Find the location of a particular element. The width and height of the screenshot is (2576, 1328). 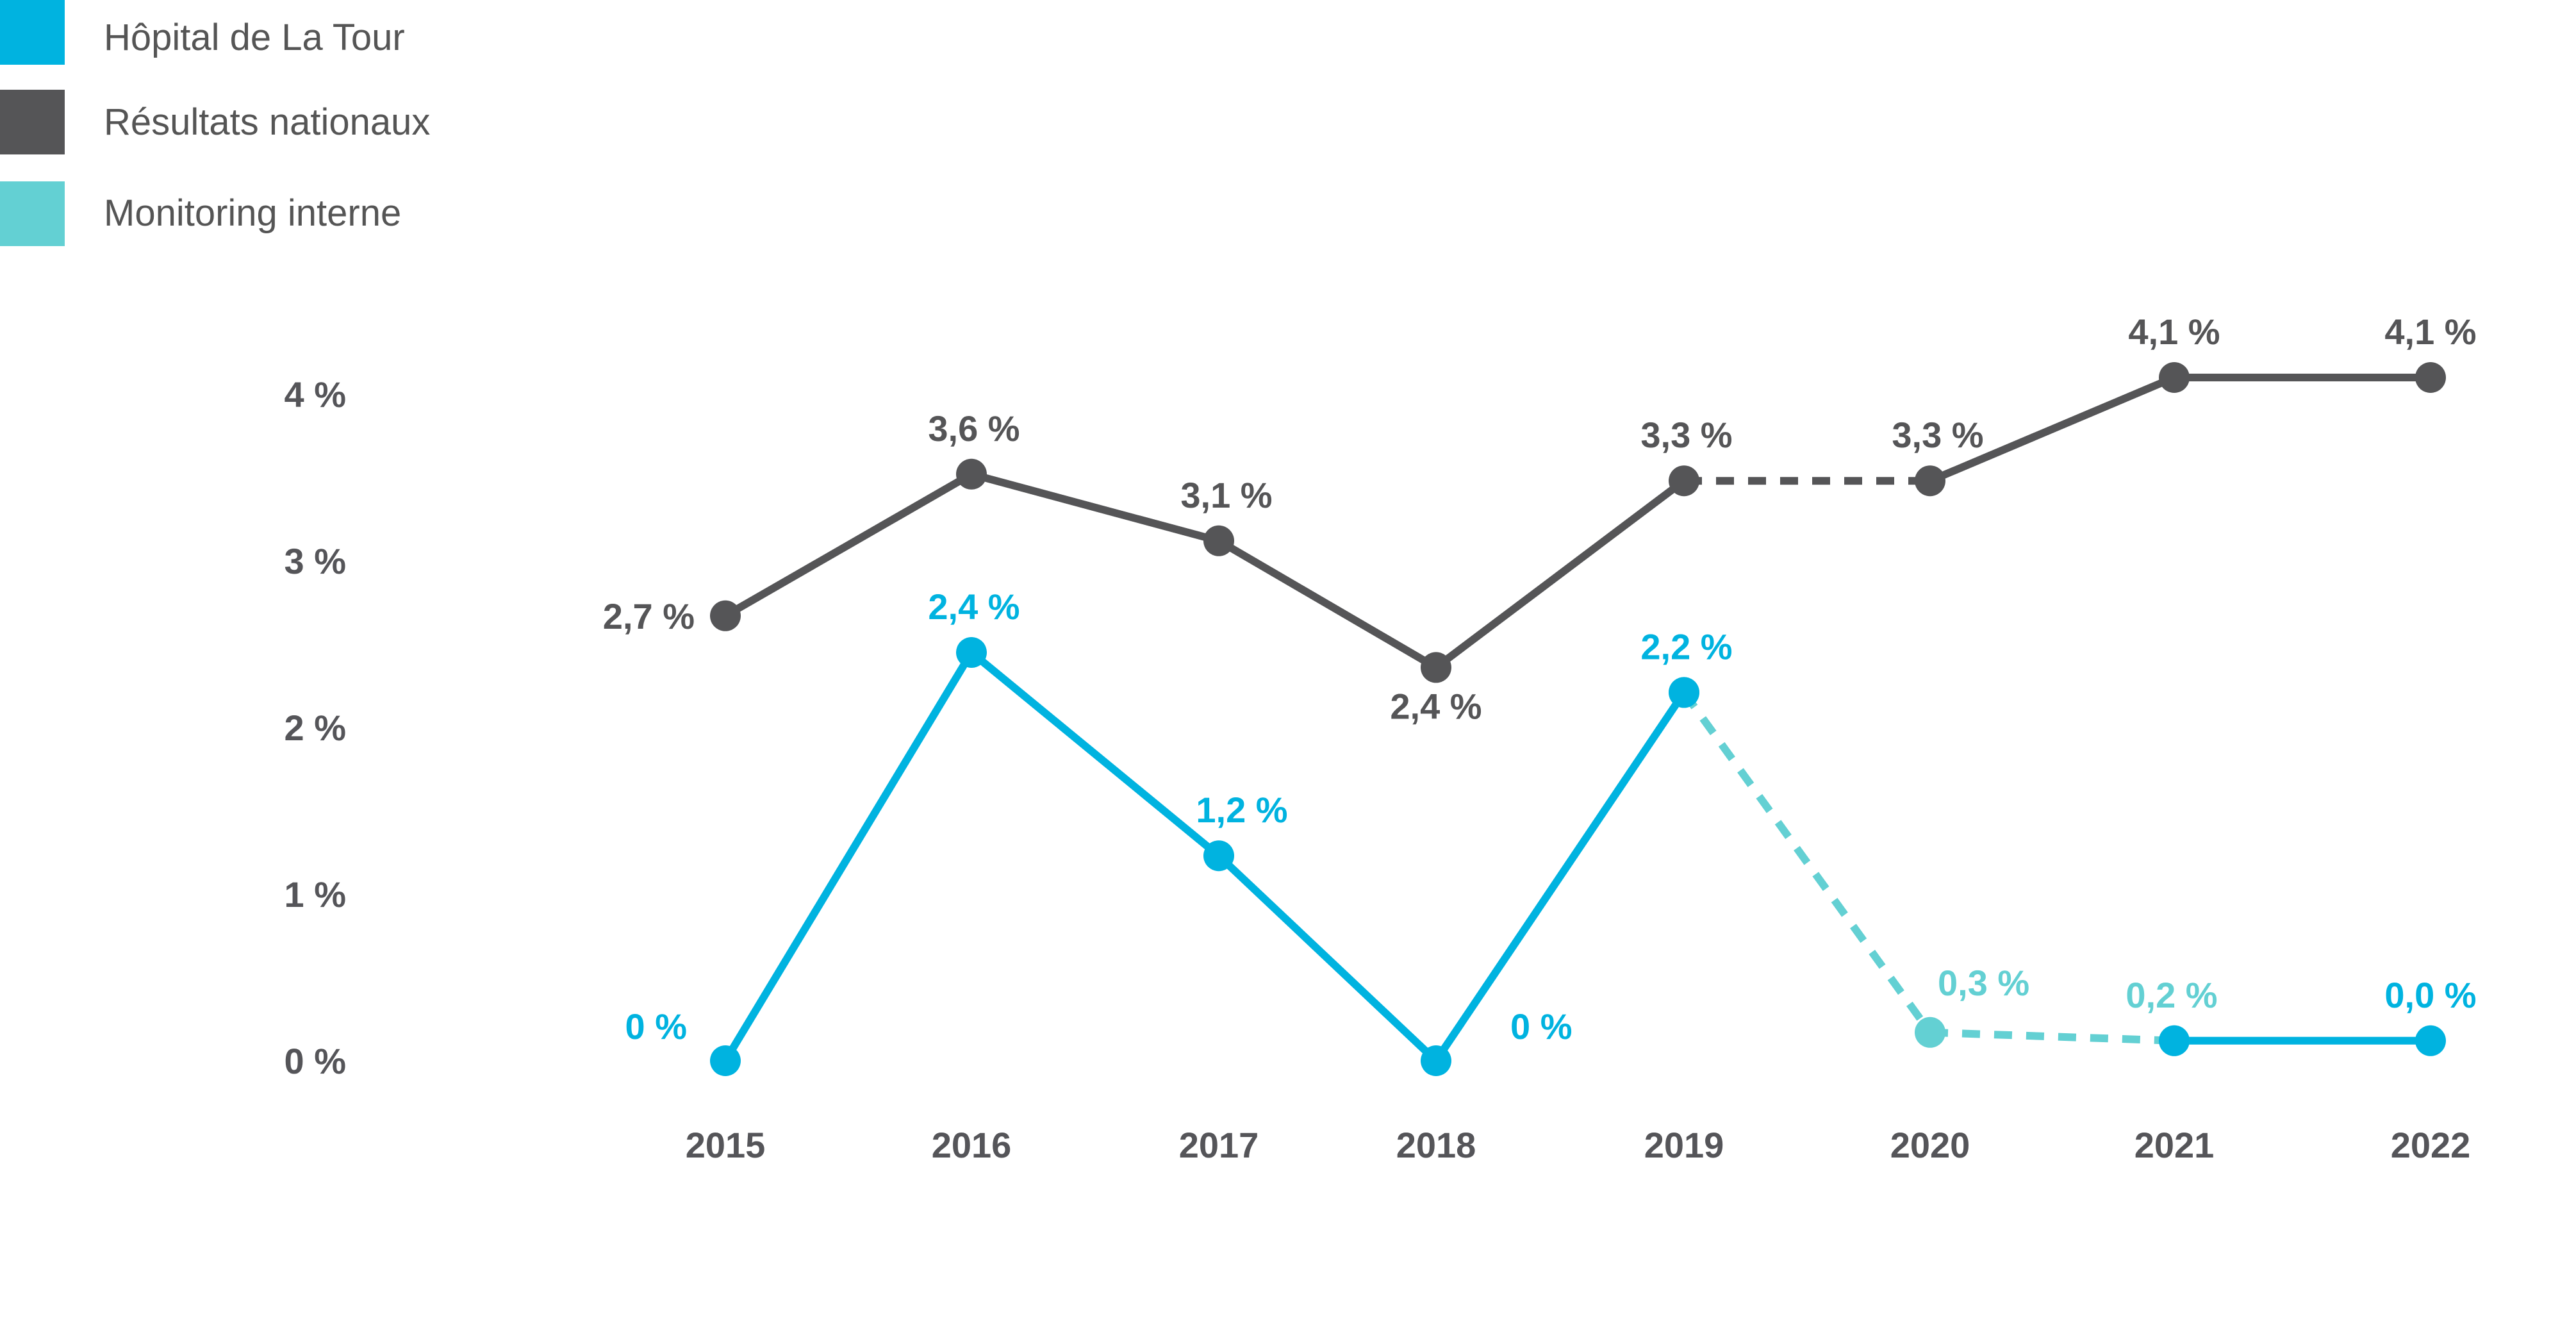

national-data-label: 2,4 % is located at coordinates (1436, 706).